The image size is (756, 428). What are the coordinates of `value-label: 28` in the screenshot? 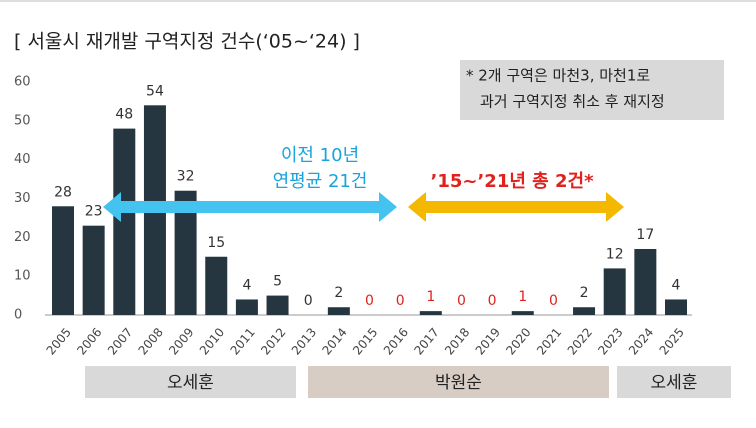 It's located at (63, 192).